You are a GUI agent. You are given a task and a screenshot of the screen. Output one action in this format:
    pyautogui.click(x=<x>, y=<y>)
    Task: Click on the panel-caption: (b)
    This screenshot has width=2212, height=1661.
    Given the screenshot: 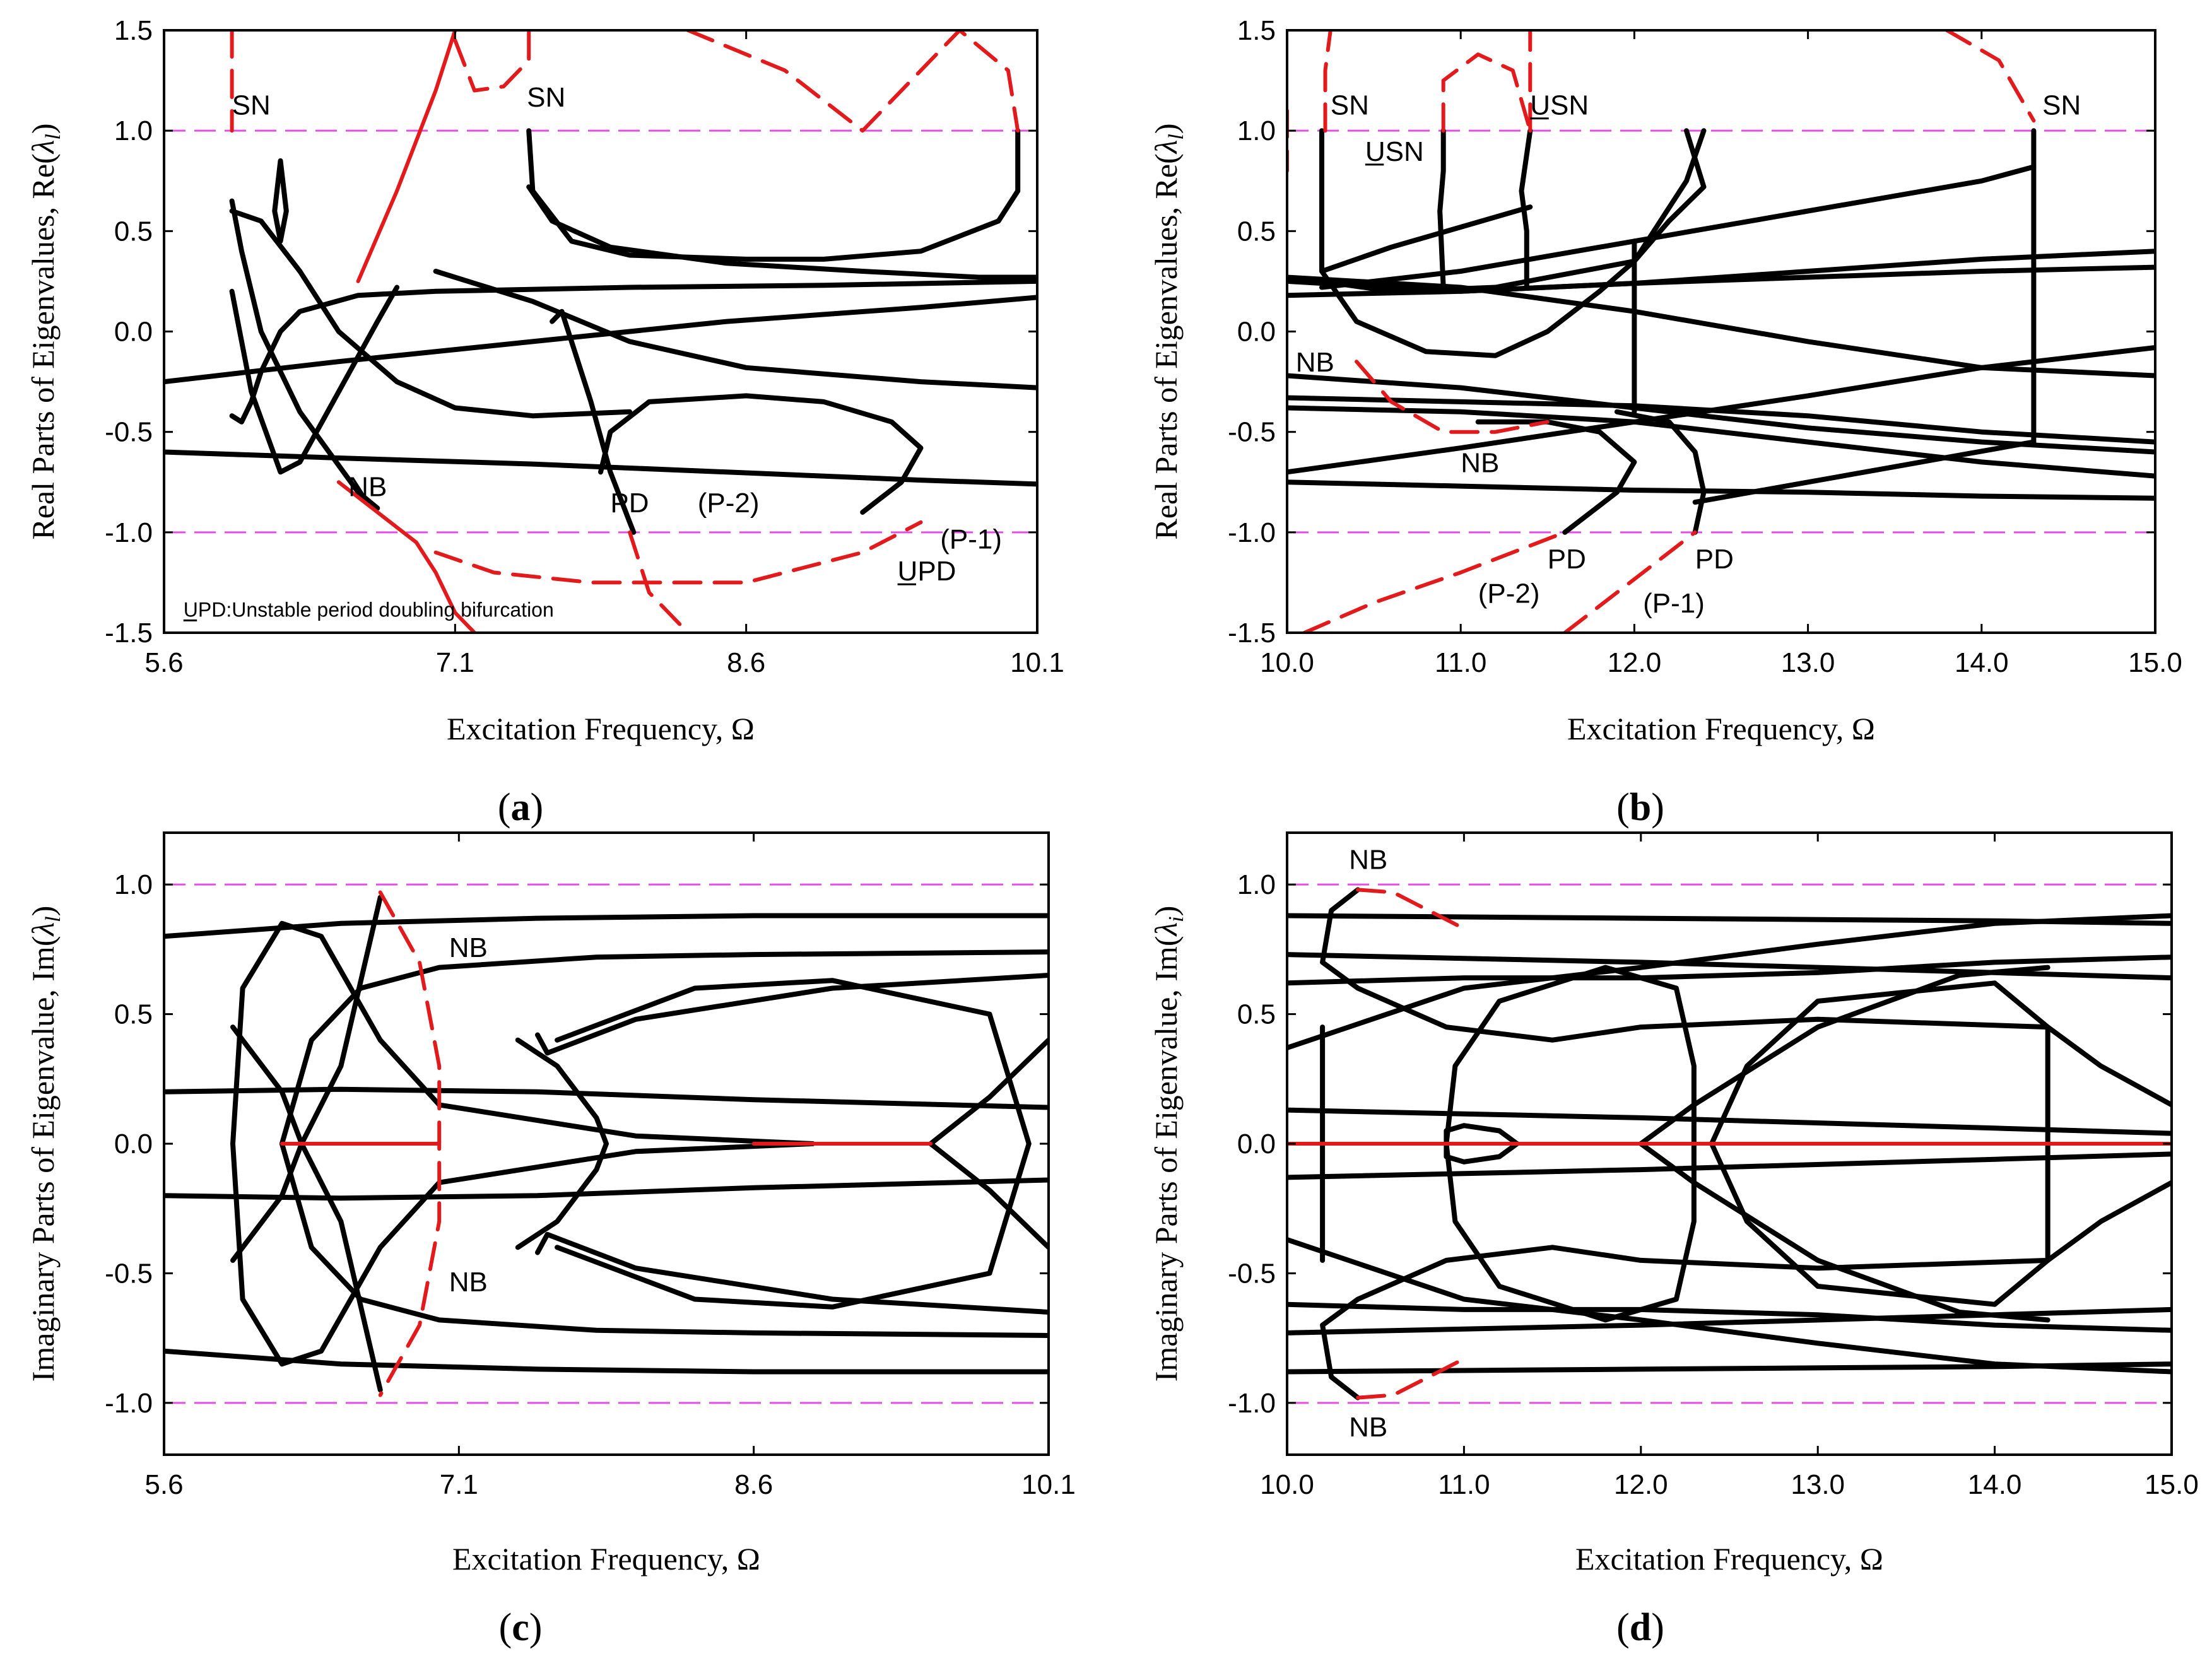 What is the action you would take?
    pyautogui.click(x=1640, y=807)
    